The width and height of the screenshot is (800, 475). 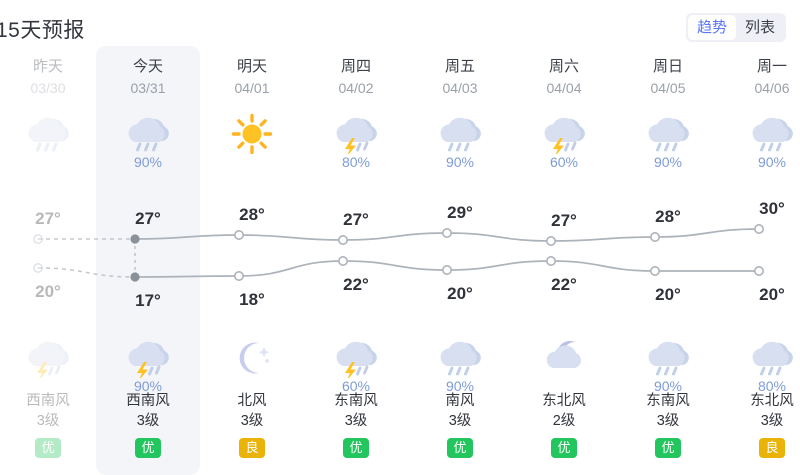 I want to click on forecast-day-column: 周日 04/05 90% 28° 20° 90% 东南风, so click(x=668, y=260).